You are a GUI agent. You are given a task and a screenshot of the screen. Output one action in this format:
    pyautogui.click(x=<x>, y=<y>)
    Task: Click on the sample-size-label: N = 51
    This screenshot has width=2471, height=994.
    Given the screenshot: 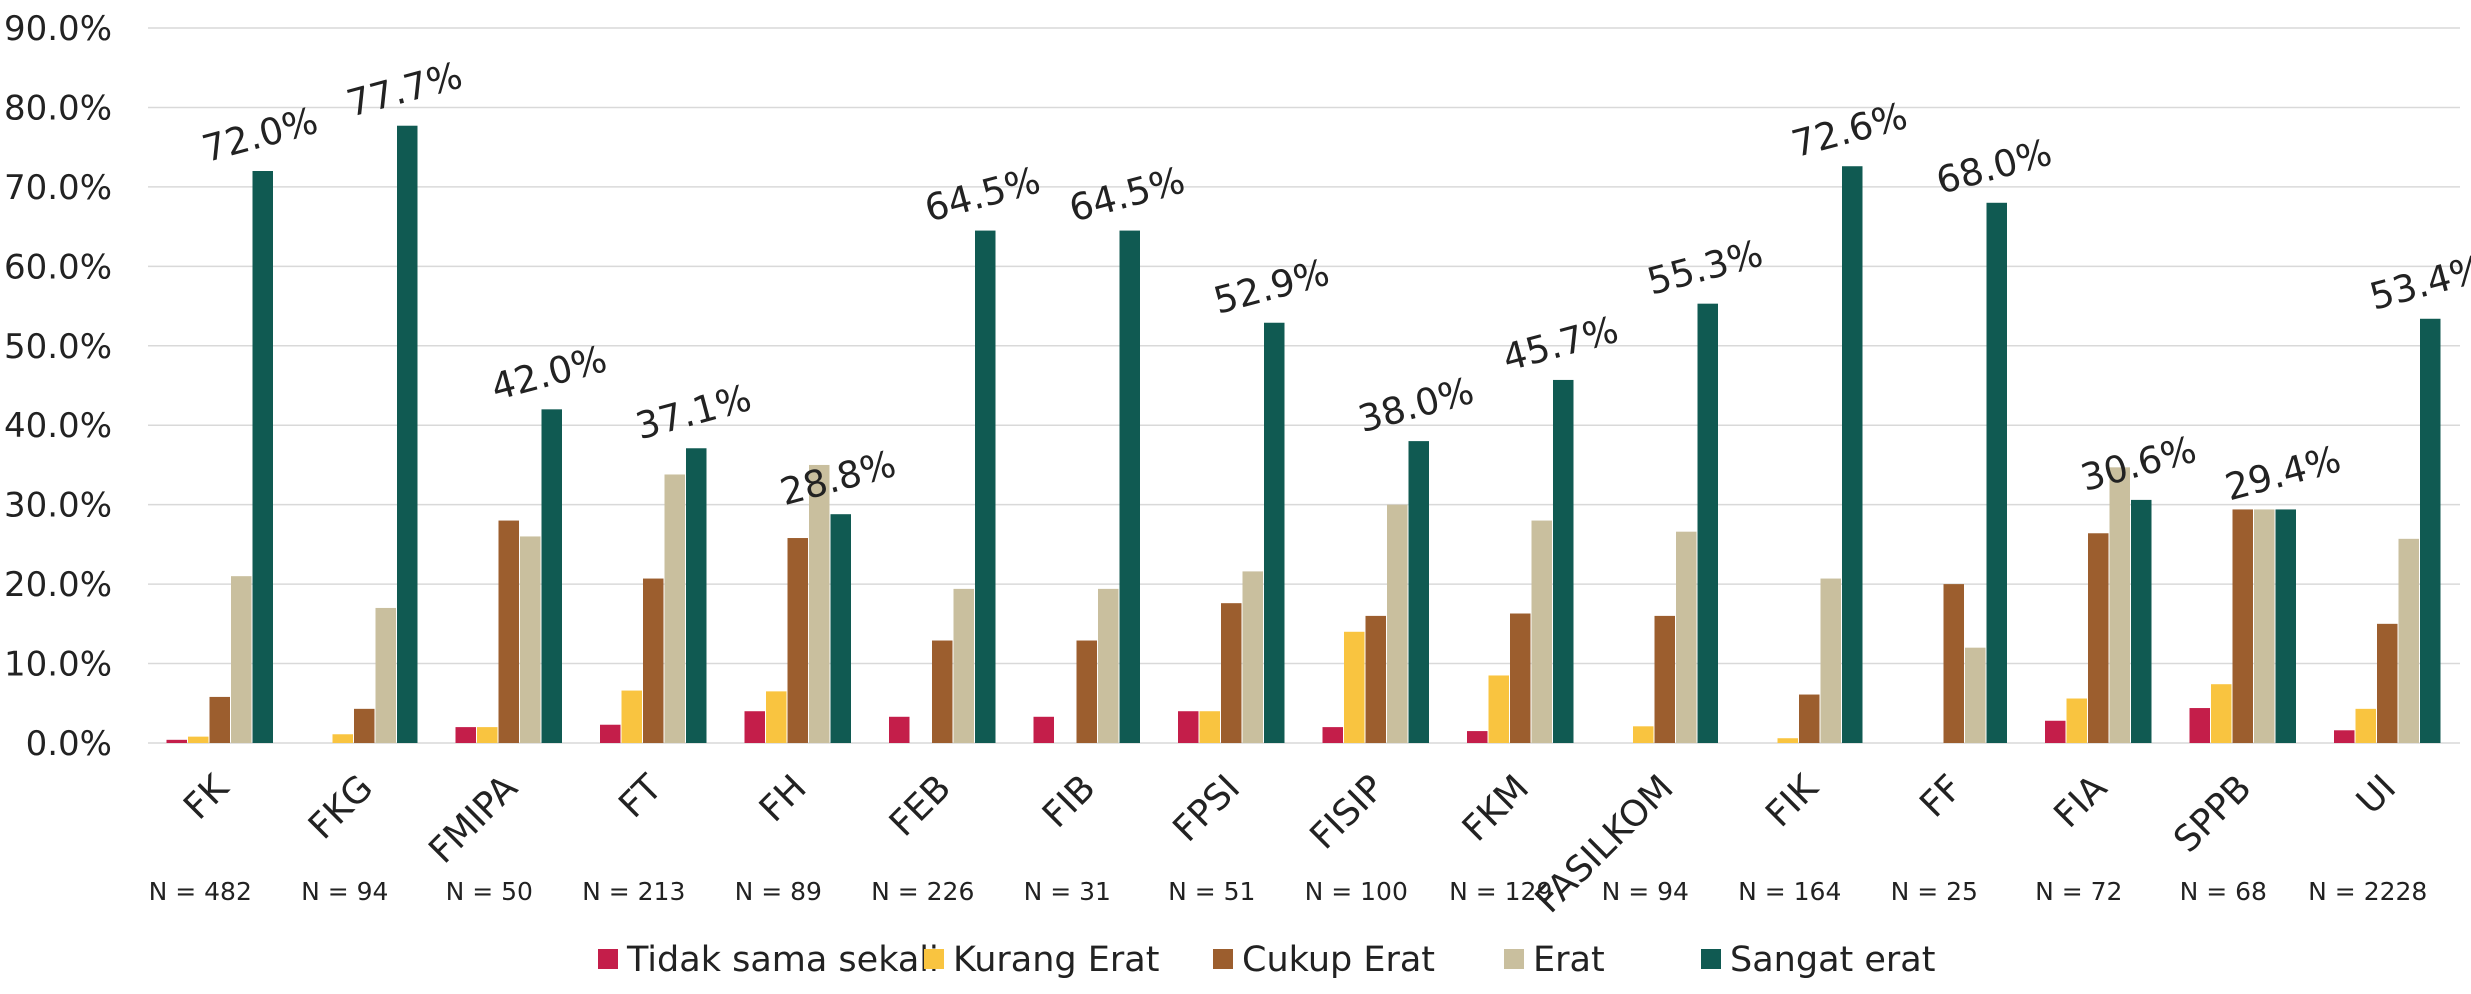 What is the action you would take?
    pyautogui.click(x=1211, y=891)
    